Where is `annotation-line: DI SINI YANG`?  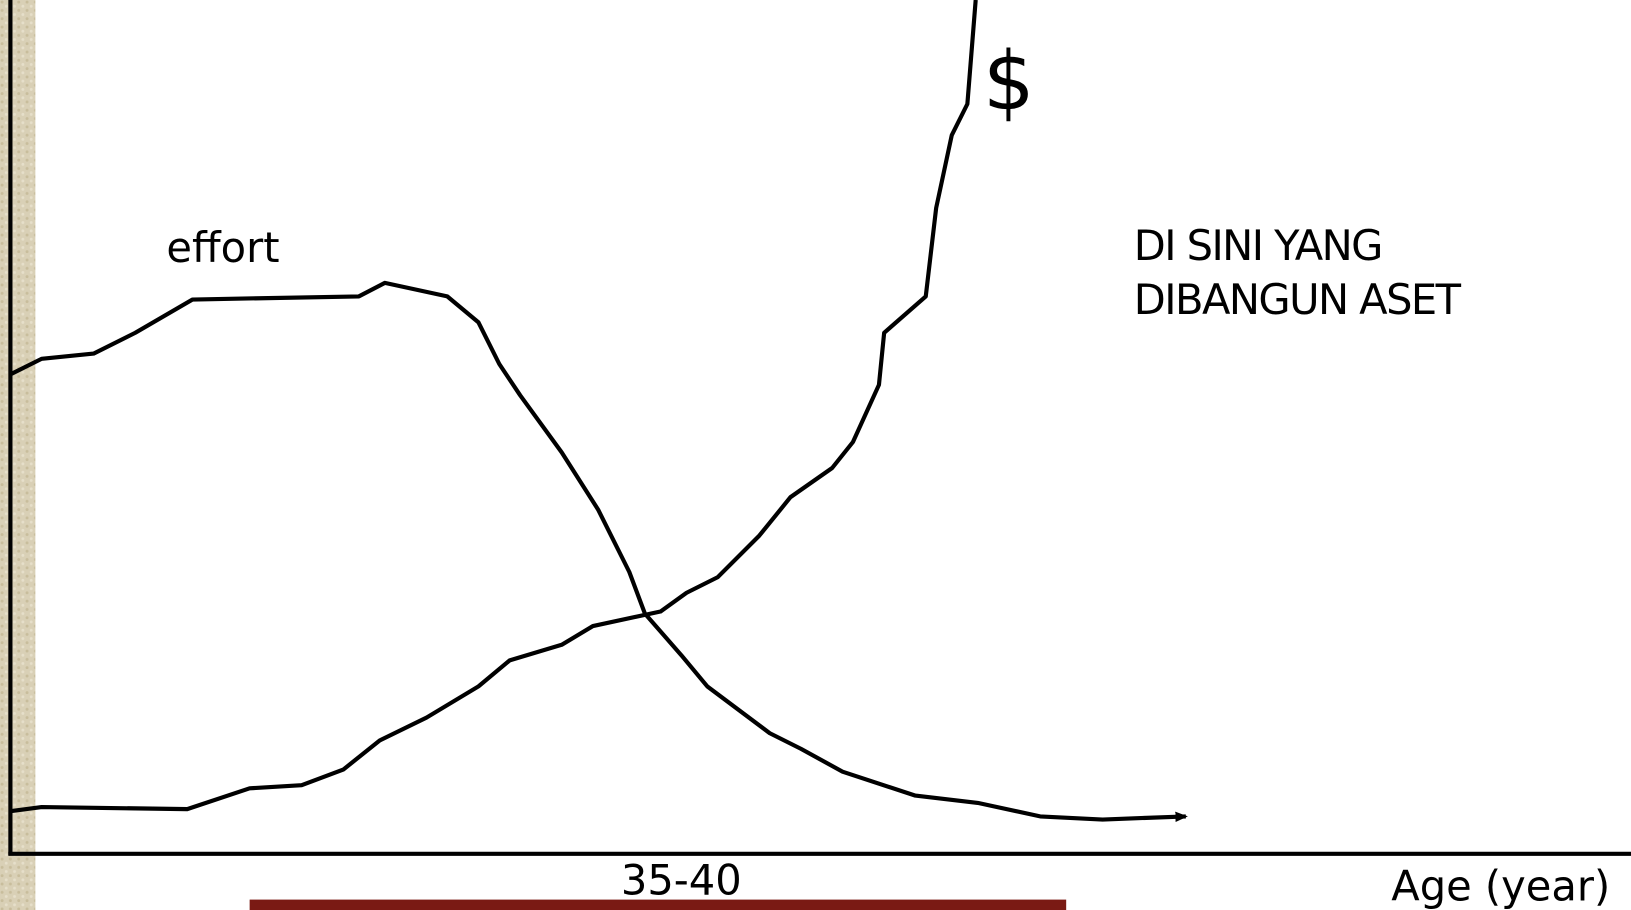
annotation-line: DI SINI YANG is located at coordinates (1258, 245).